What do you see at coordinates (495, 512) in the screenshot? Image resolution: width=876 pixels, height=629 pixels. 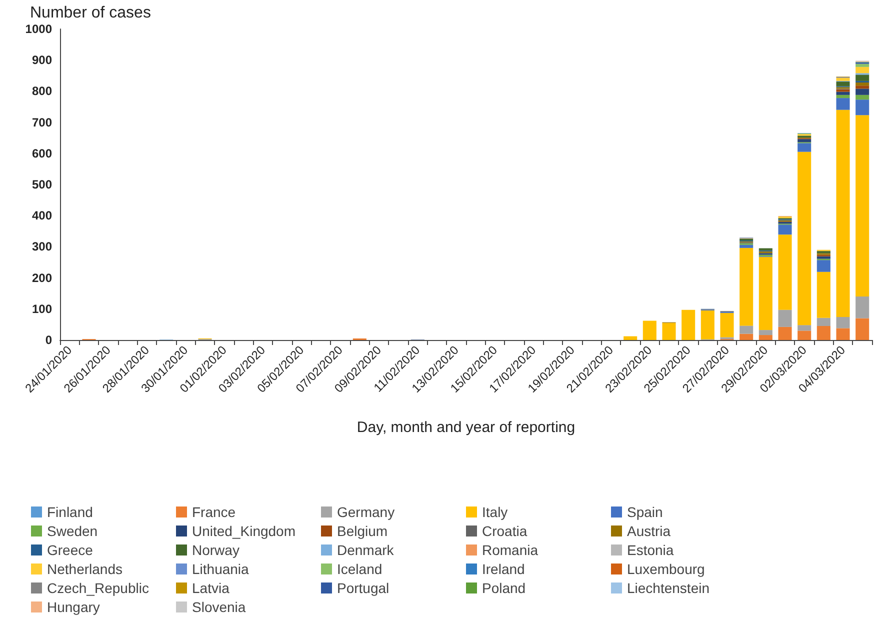 I see `legend-label: Italy` at bounding box center [495, 512].